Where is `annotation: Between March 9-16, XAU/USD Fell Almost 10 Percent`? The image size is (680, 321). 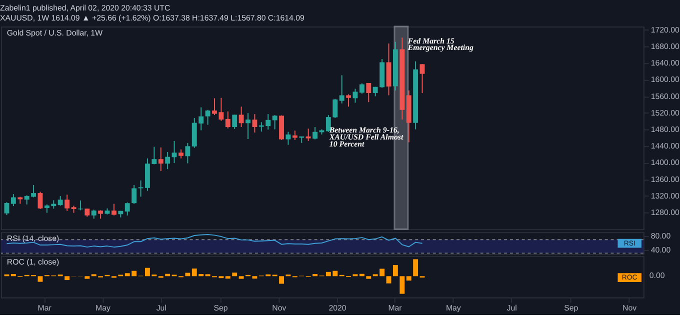
annotation: Between March 9-16, XAU/USD Fell Almost 10 Percent is located at coordinates (366, 137).